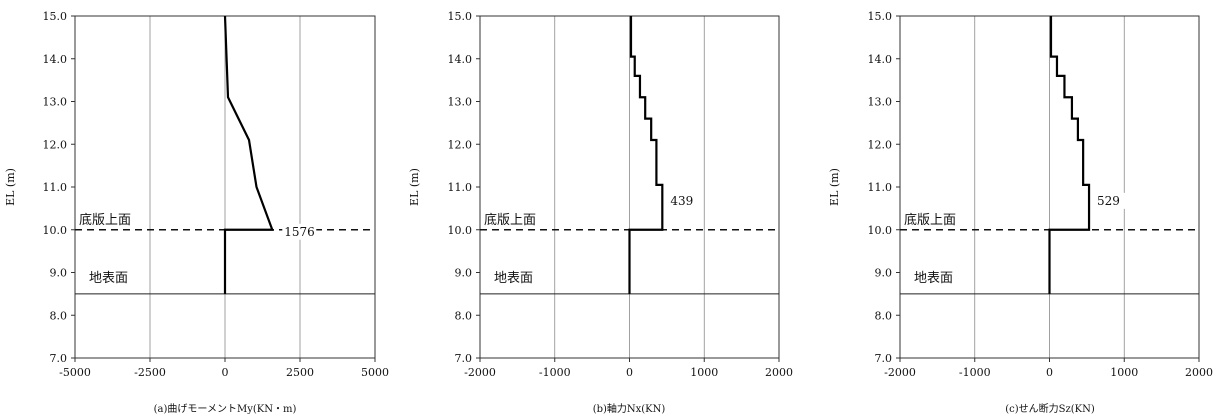 The image size is (1228, 419). Describe the element at coordinates (75, 372) in the screenshot. I see `x-tick-label: -5000` at that location.